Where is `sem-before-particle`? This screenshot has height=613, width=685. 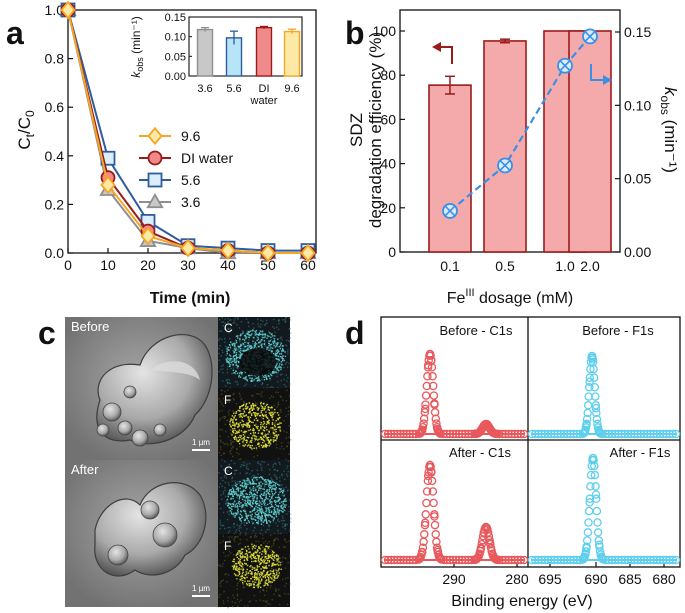 sem-before-particle is located at coordinates (154, 389).